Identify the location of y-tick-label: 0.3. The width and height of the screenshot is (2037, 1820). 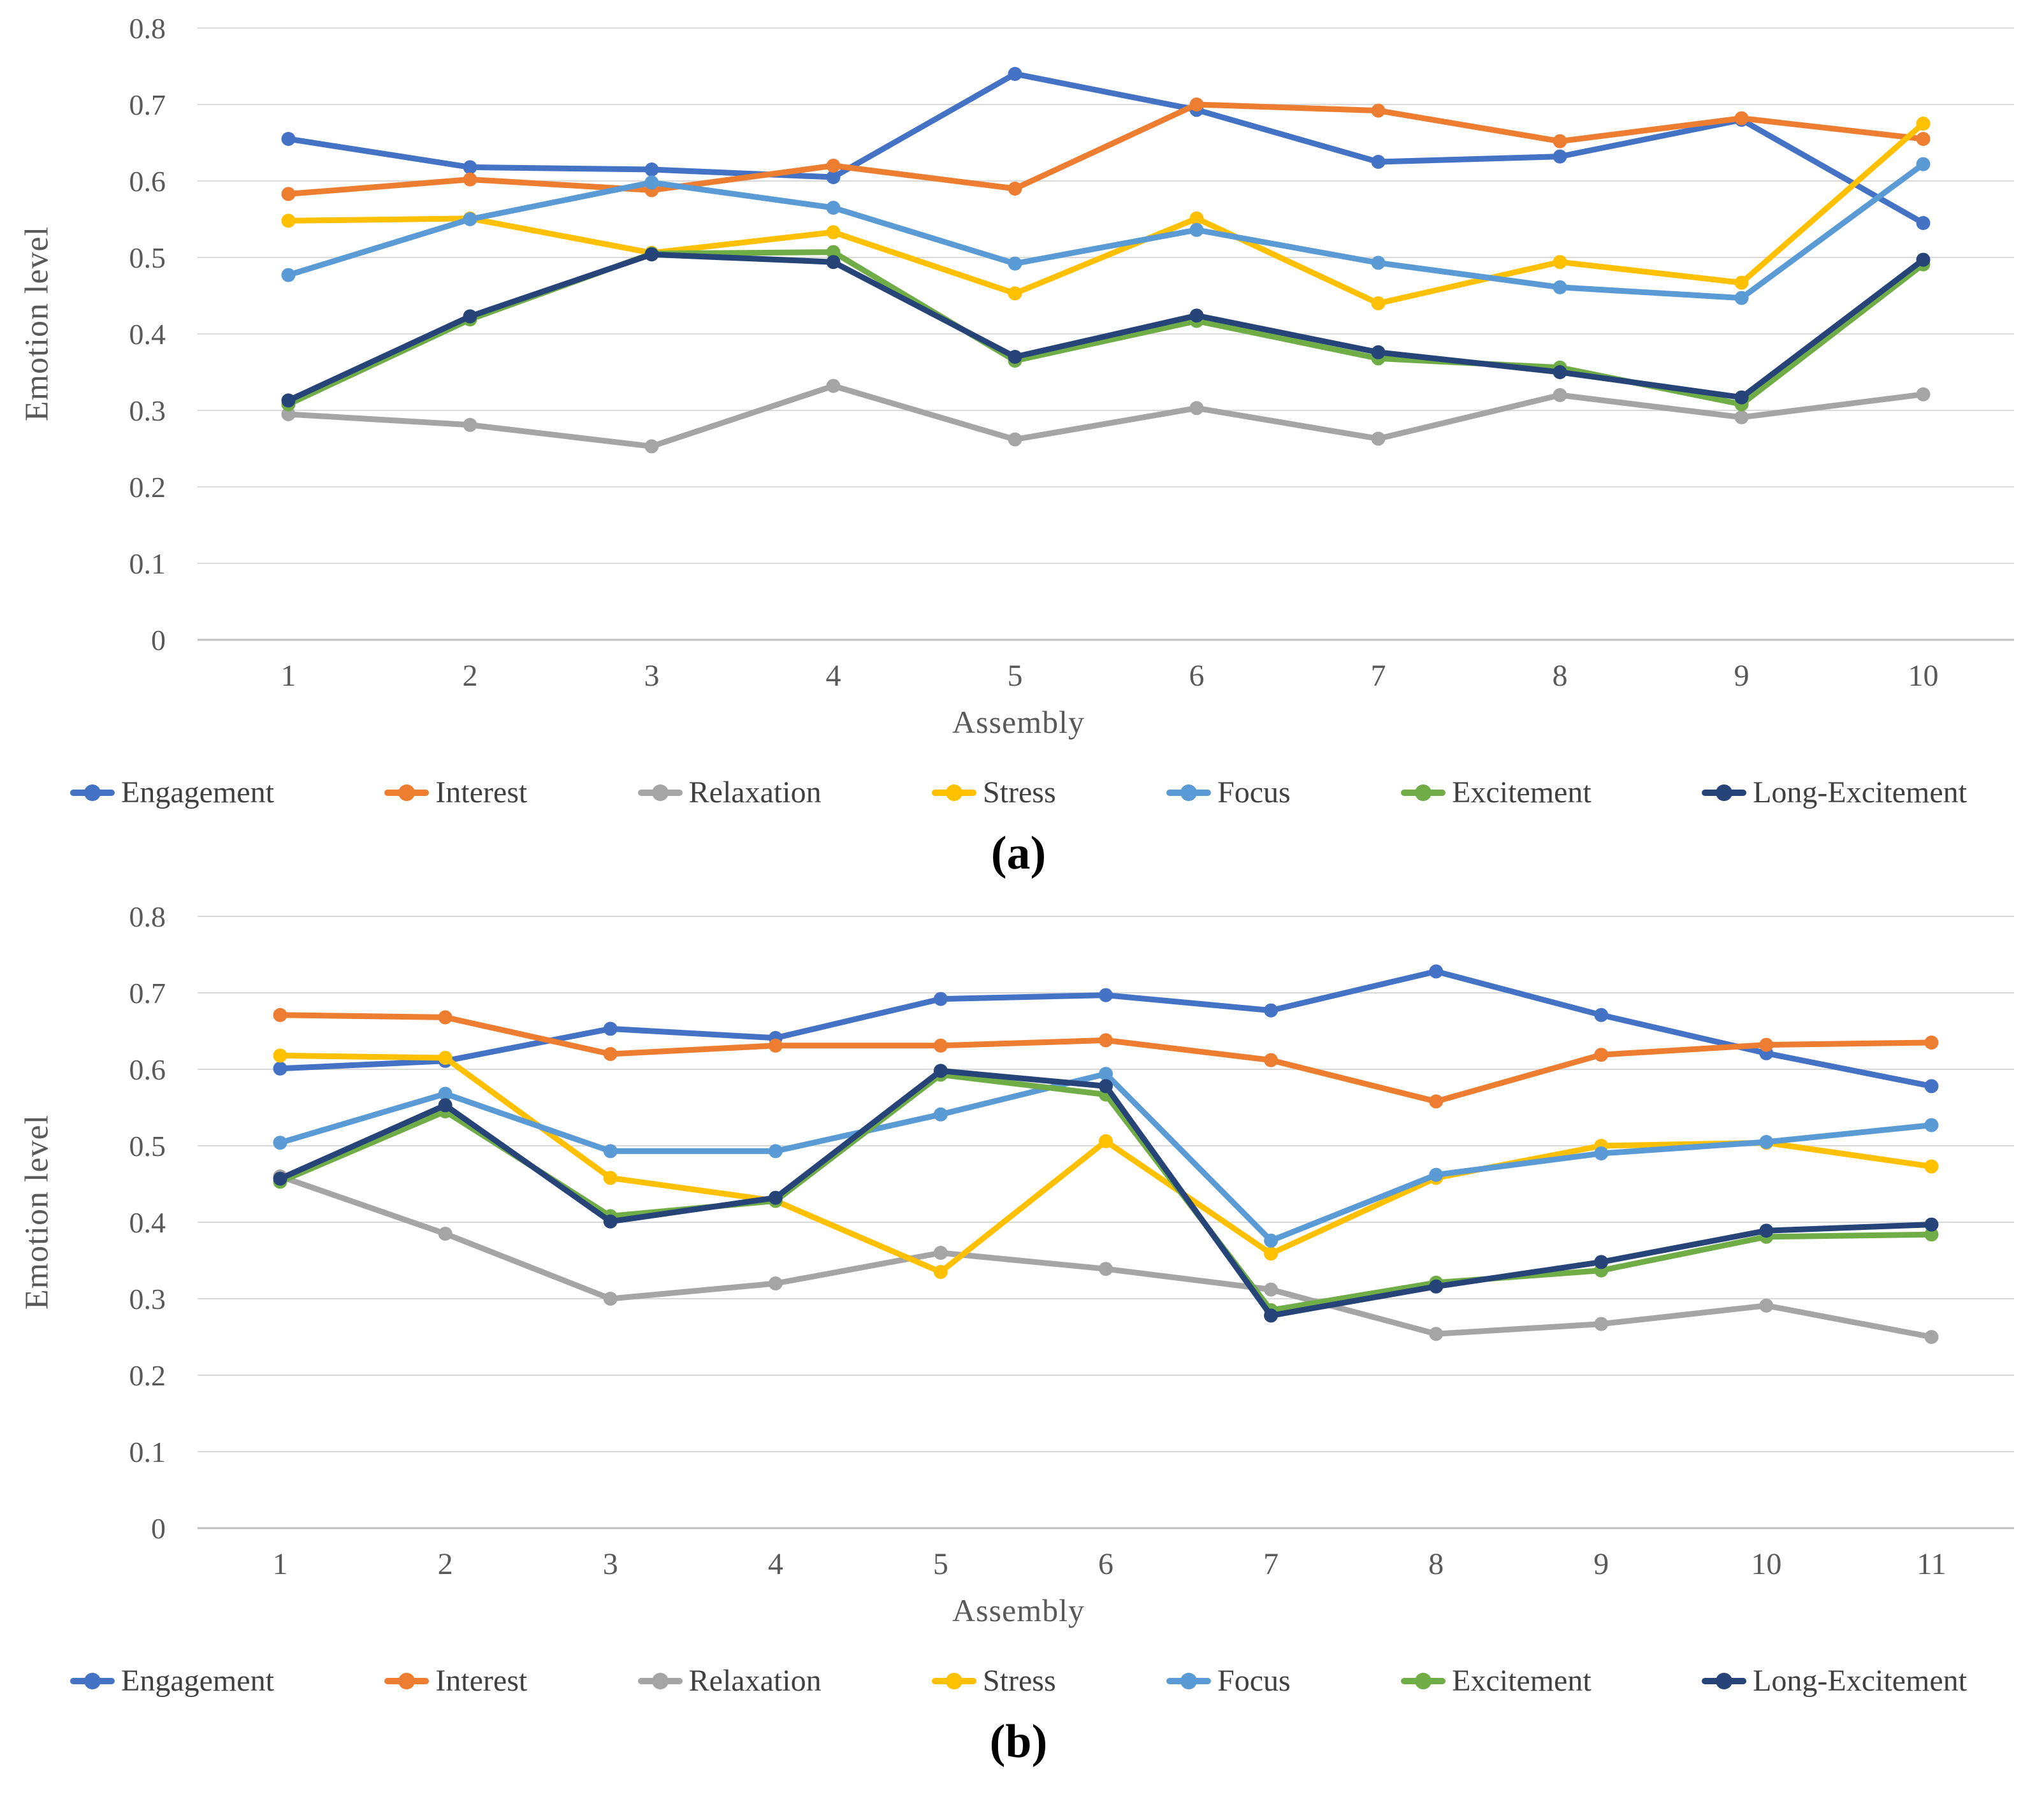
(148, 1299).